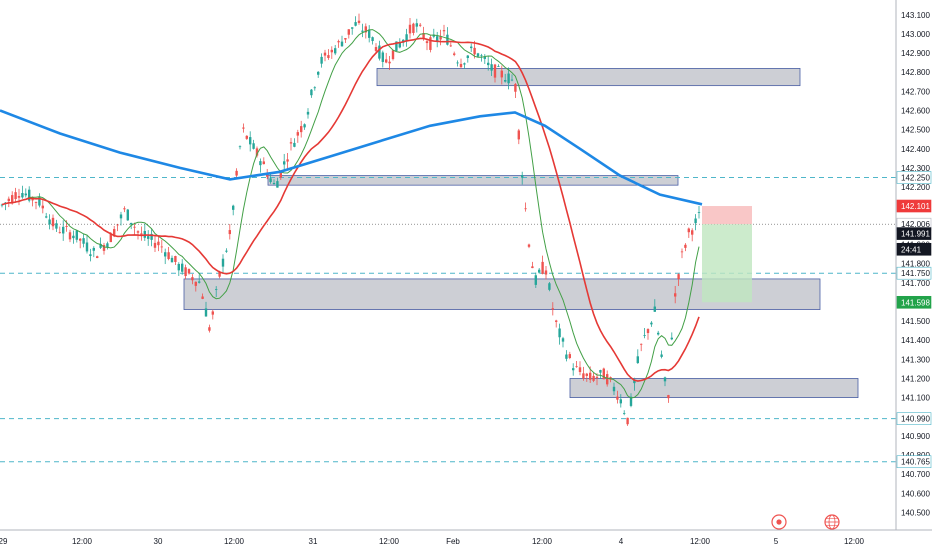  What do you see at coordinates (727, 263) in the screenshot?
I see `take-profit-area` at bounding box center [727, 263].